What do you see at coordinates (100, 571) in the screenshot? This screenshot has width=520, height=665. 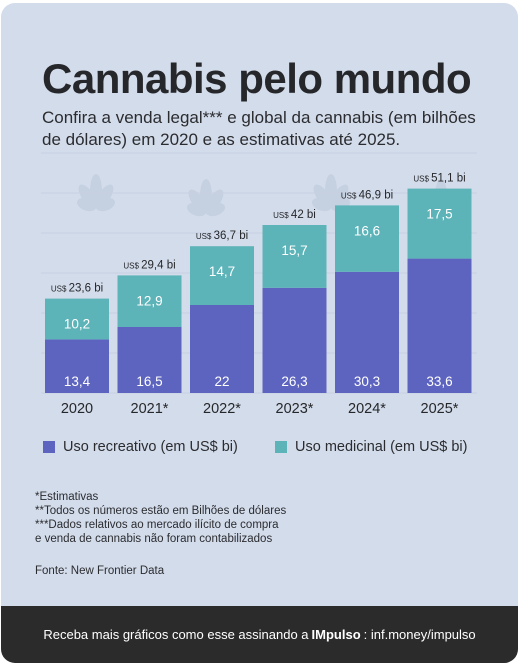 I see `source-note: Fonte: New Frontier Data` at bounding box center [100, 571].